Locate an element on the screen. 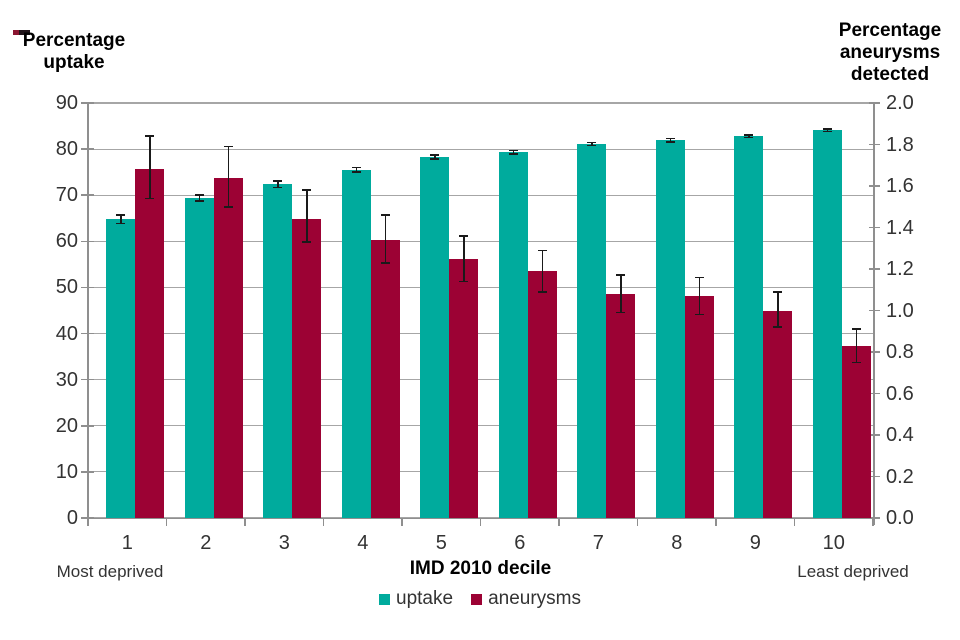 This screenshot has height=640, width=960. left-axis-title: Percentage uptake is located at coordinates (74, 52).